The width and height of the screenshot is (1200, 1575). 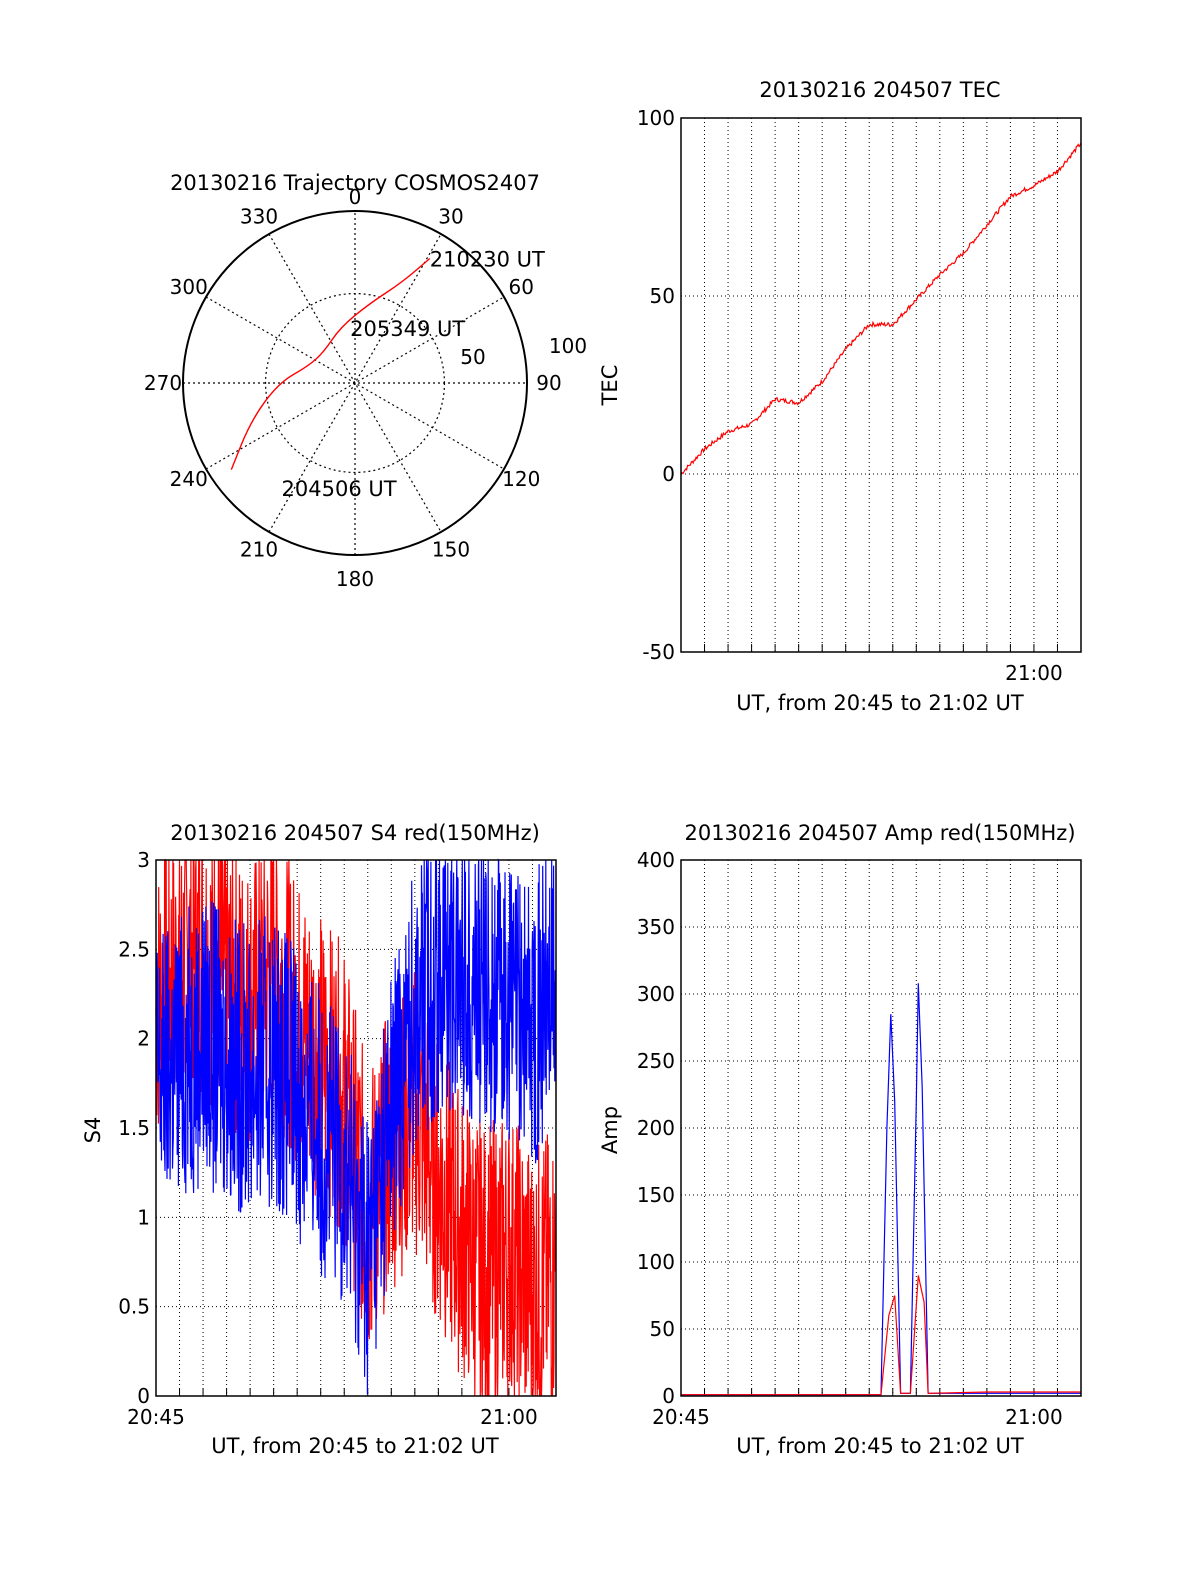 What do you see at coordinates (879, 90) in the screenshot?
I see `tec-title: 20130216 204507 TEC` at bounding box center [879, 90].